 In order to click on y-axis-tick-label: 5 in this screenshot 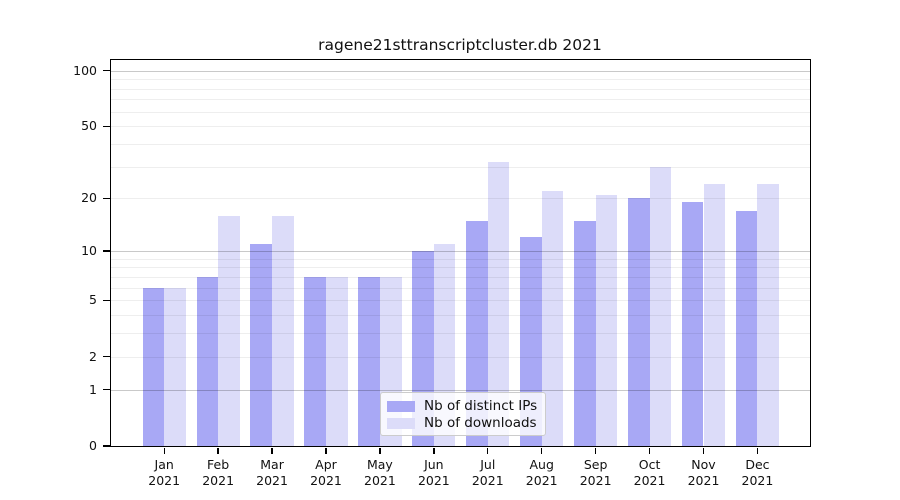, I will do `click(93, 300)`.